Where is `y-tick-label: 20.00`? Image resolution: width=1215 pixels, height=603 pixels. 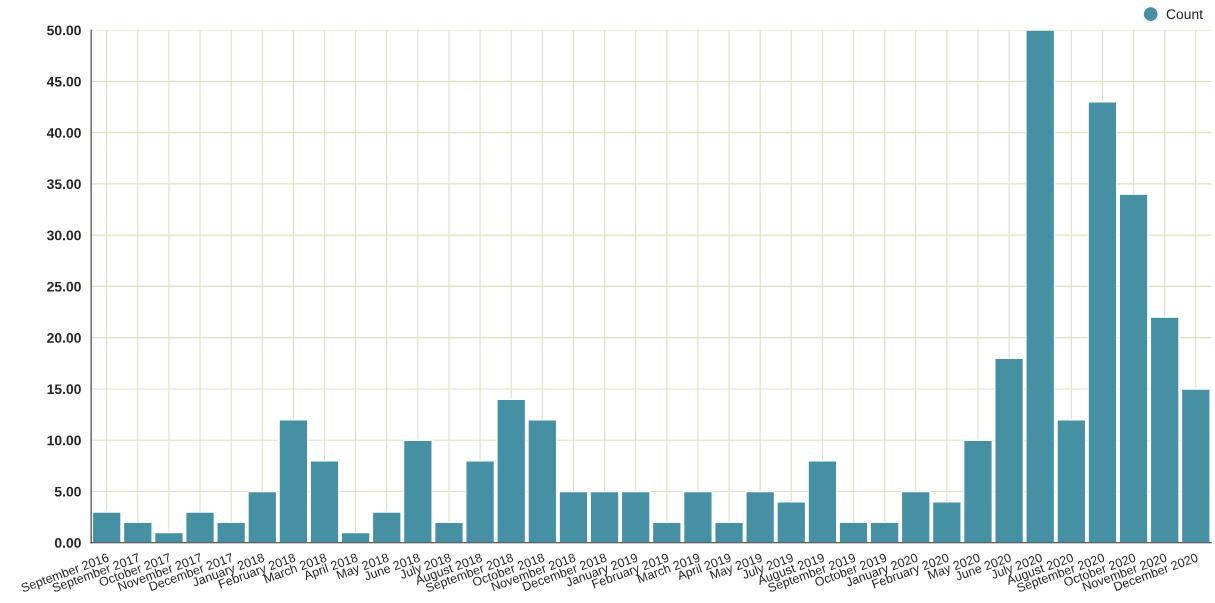 y-tick-label: 20.00 is located at coordinates (64, 338).